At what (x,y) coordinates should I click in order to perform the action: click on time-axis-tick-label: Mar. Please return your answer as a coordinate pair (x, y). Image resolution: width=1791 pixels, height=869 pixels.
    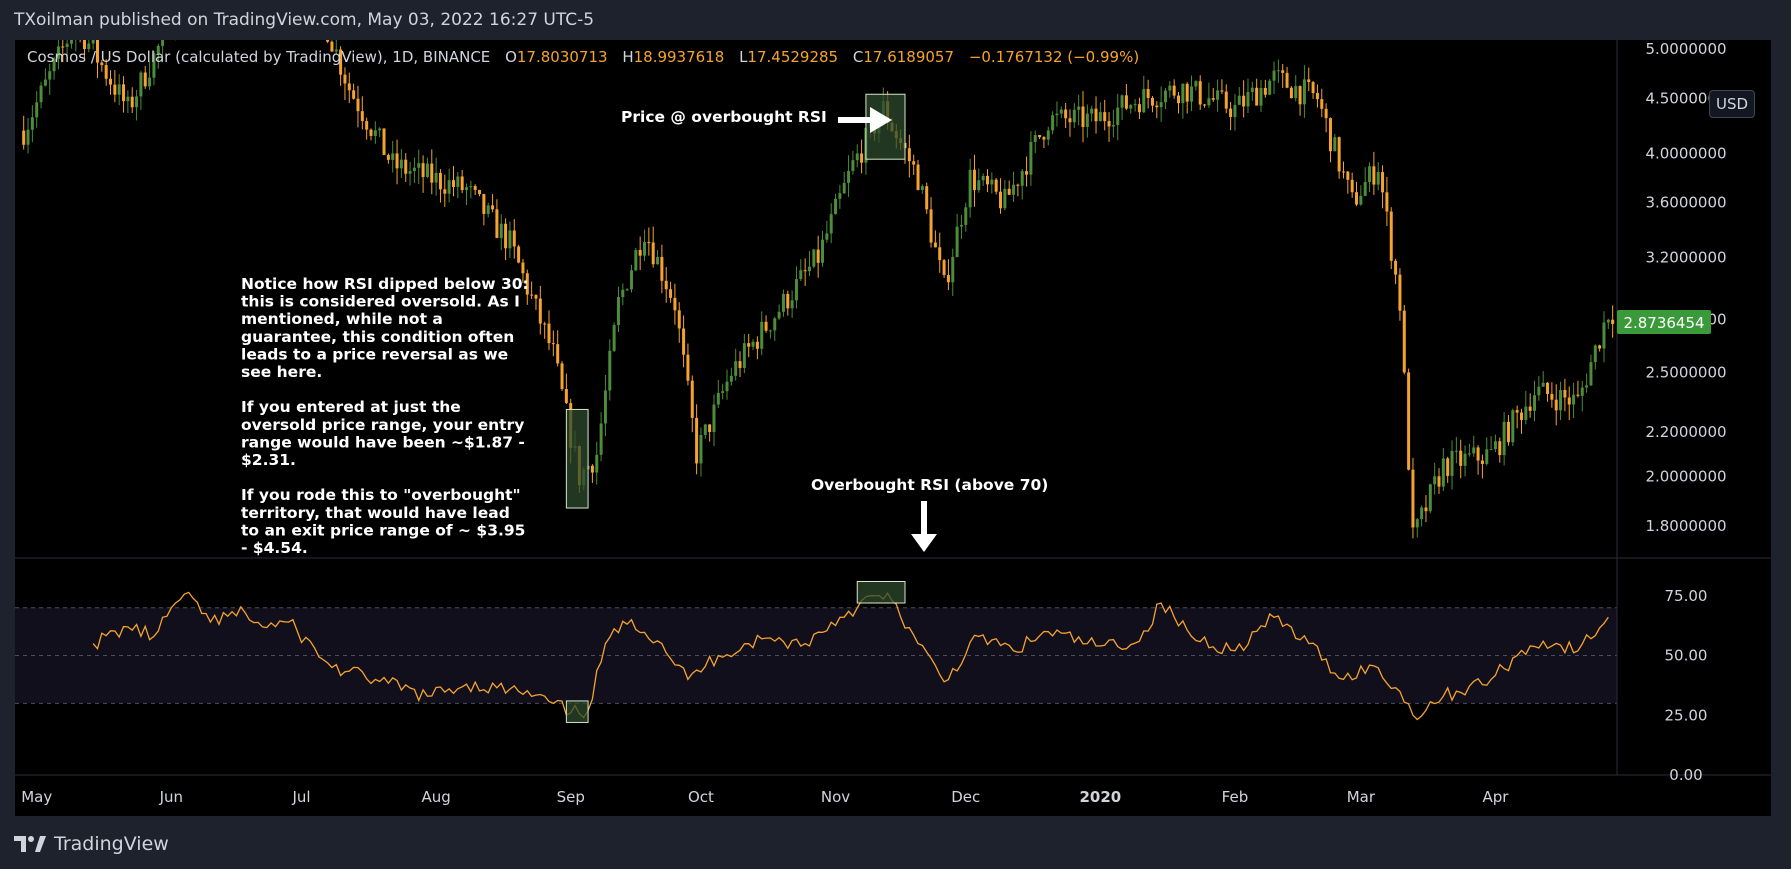
    Looking at the image, I should click on (1361, 797).